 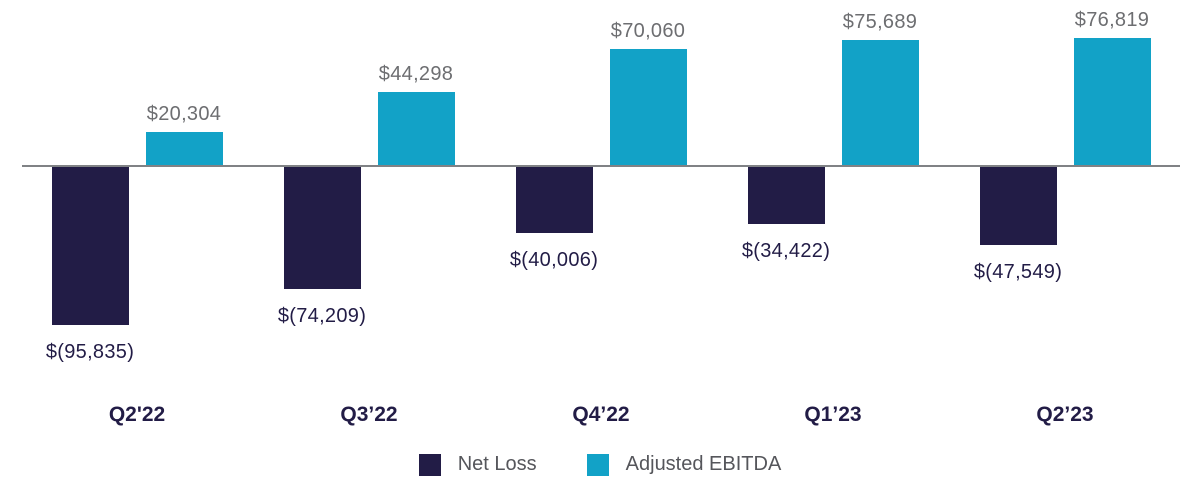 What do you see at coordinates (703, 464) in the screenshot?
I see `legend-label: Adjusted EBITDA` at bounding box center [703, 464].